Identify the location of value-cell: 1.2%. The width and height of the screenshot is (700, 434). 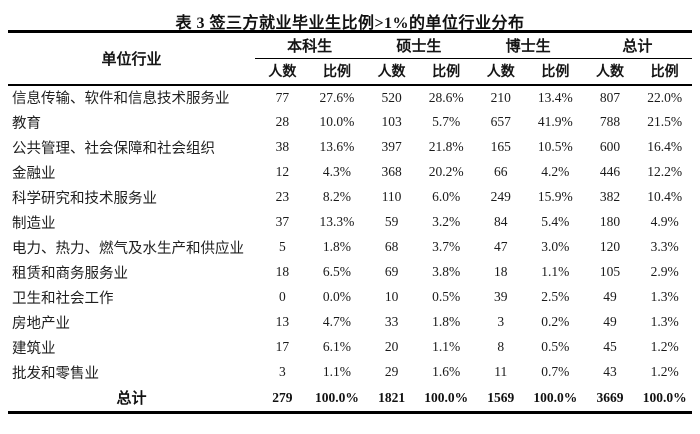
(664, 346).